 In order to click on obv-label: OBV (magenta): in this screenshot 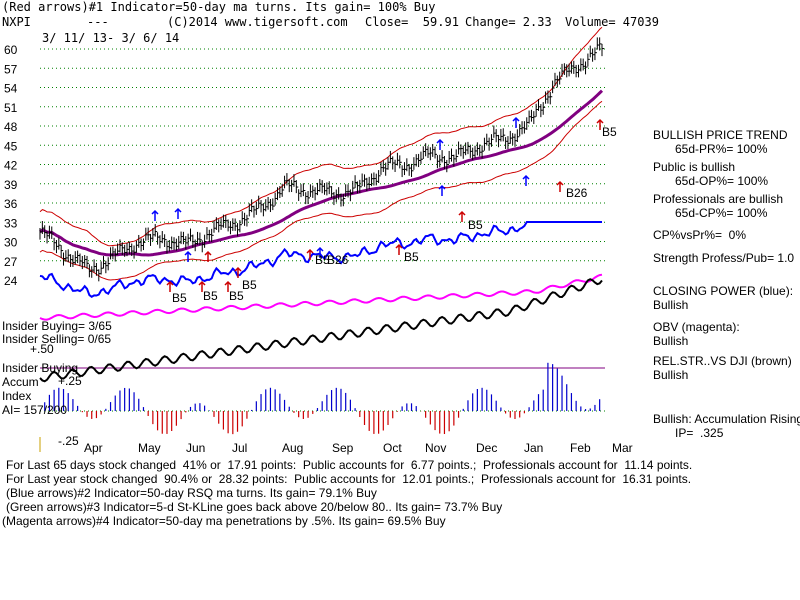, I will do `click(696, 327)`.